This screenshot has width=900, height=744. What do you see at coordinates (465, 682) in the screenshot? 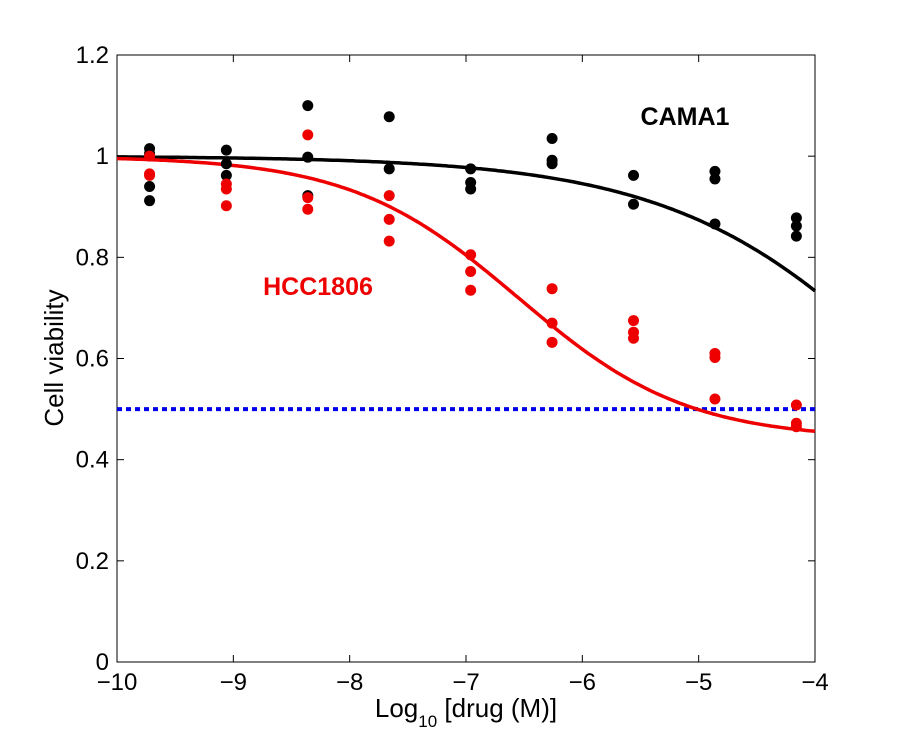
I see `x-tick-label: −7` at bounding box center [465, 682].